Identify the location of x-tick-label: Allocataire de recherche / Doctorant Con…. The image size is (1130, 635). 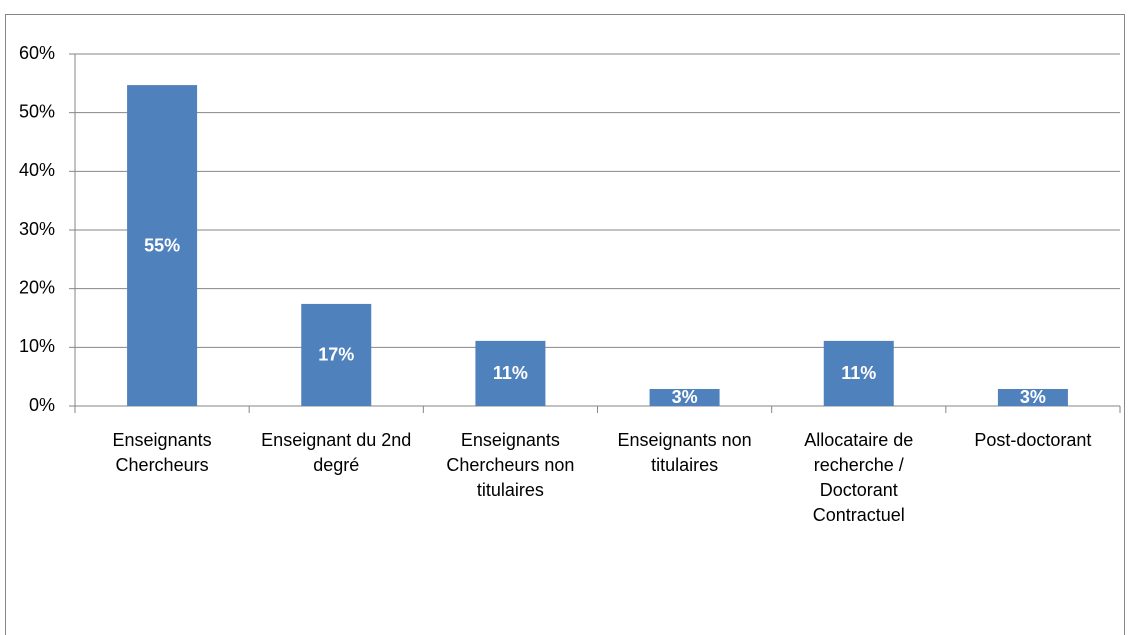
(859, 477).